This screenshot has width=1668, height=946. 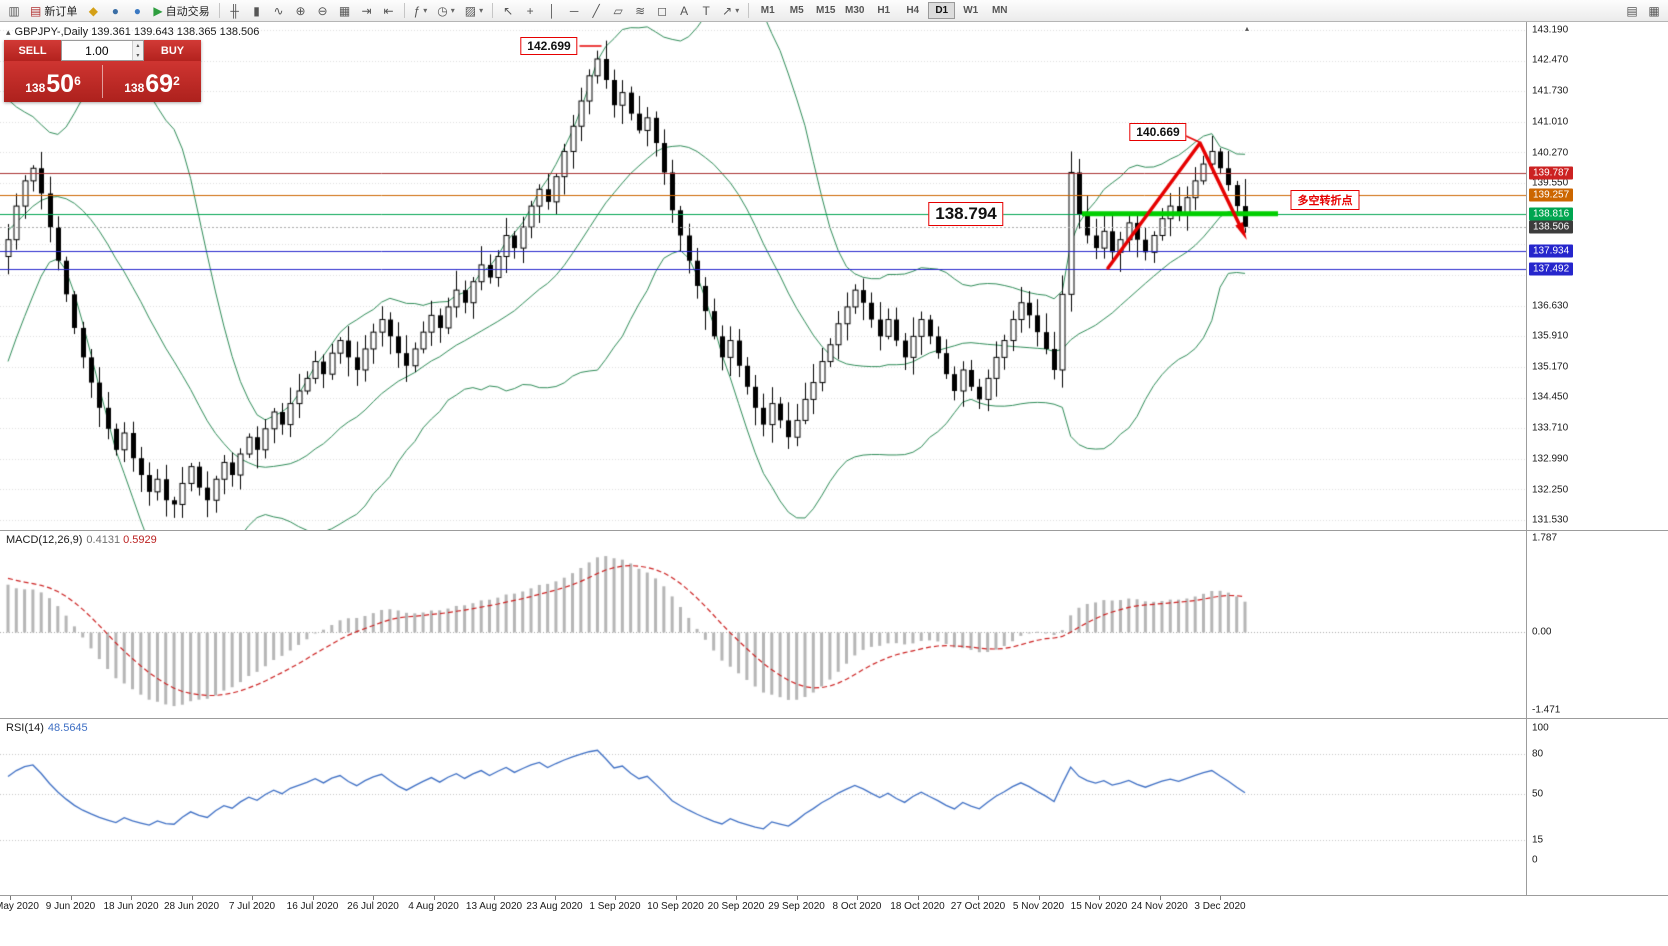 What do you see at coordinates (389, 11) in the screenshot?
I see `chart-shift-button: ⇤` at bounding box center [389, 11].